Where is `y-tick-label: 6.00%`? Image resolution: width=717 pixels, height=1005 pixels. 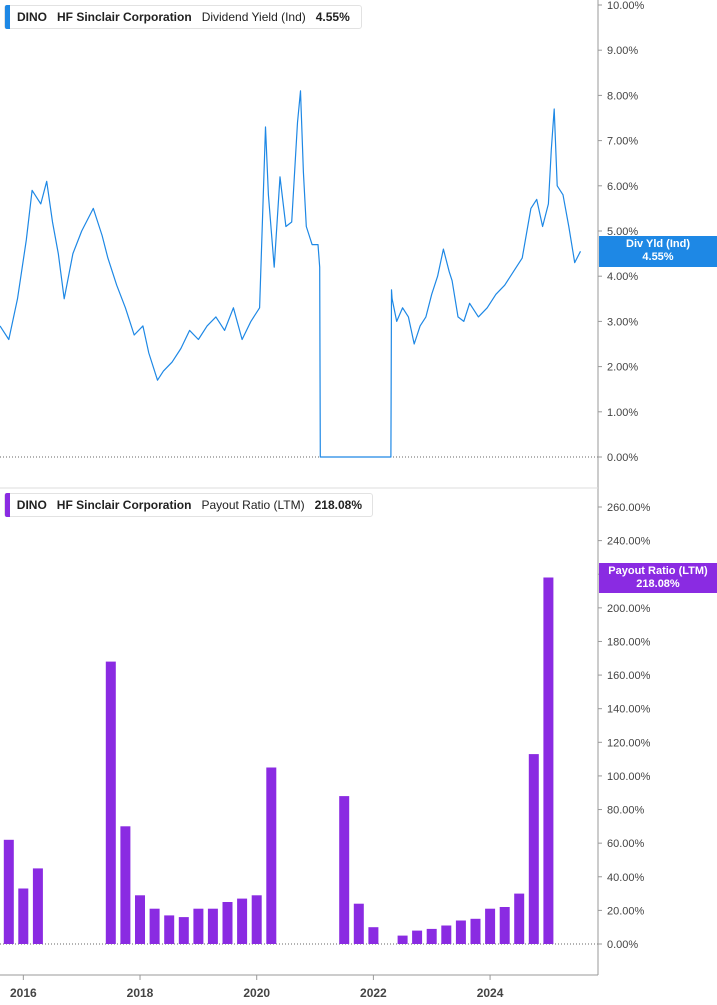 y-tick-label: 6.00% is located at coordinates (622, 187).